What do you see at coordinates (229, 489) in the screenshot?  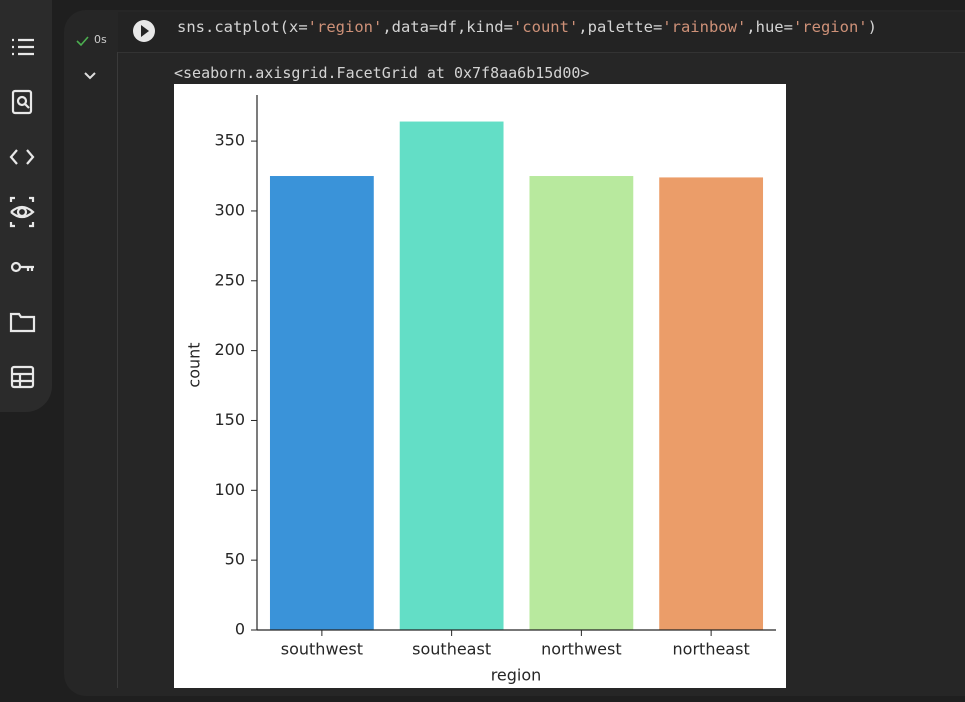 I see `y-tick-label: 100` at bounding box center [229, 489].